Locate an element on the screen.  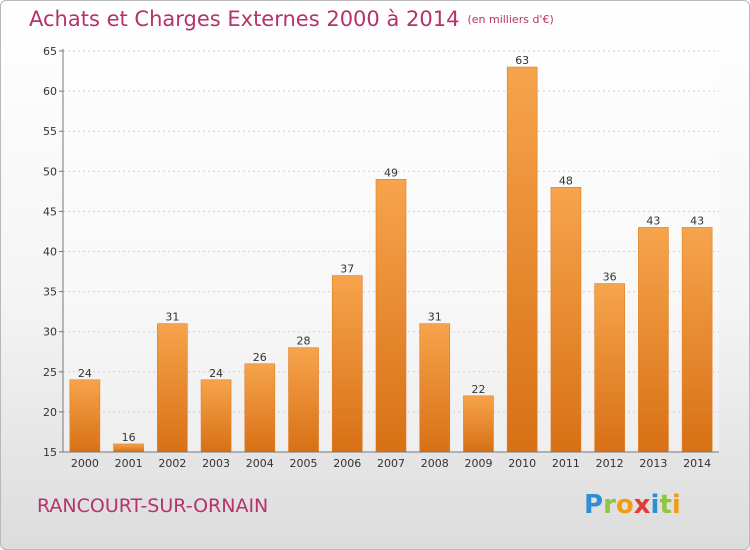
logo-letter: P is located at coordinates (594, 505).